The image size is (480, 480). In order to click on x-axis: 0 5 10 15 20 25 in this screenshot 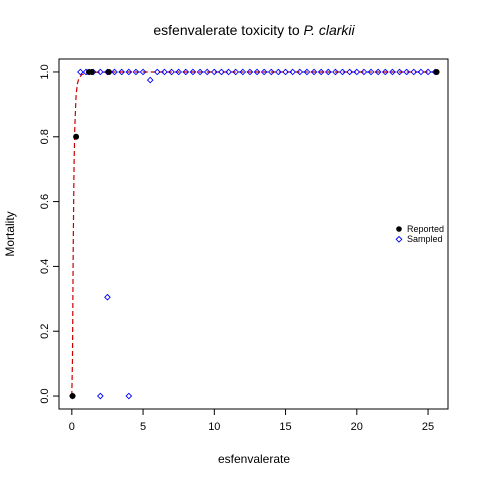, I will do `click(251, 421)`.